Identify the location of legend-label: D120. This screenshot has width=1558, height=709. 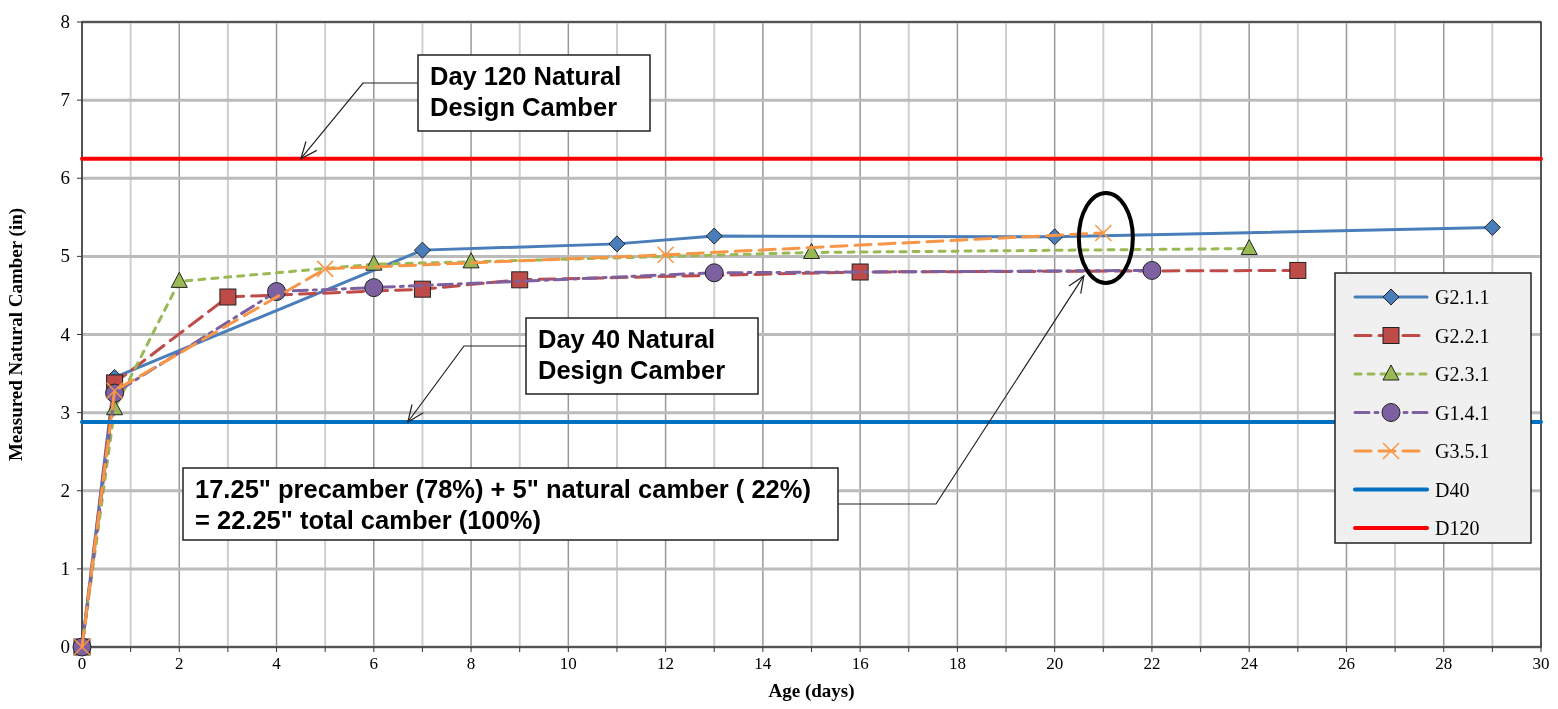
(1457, 528).